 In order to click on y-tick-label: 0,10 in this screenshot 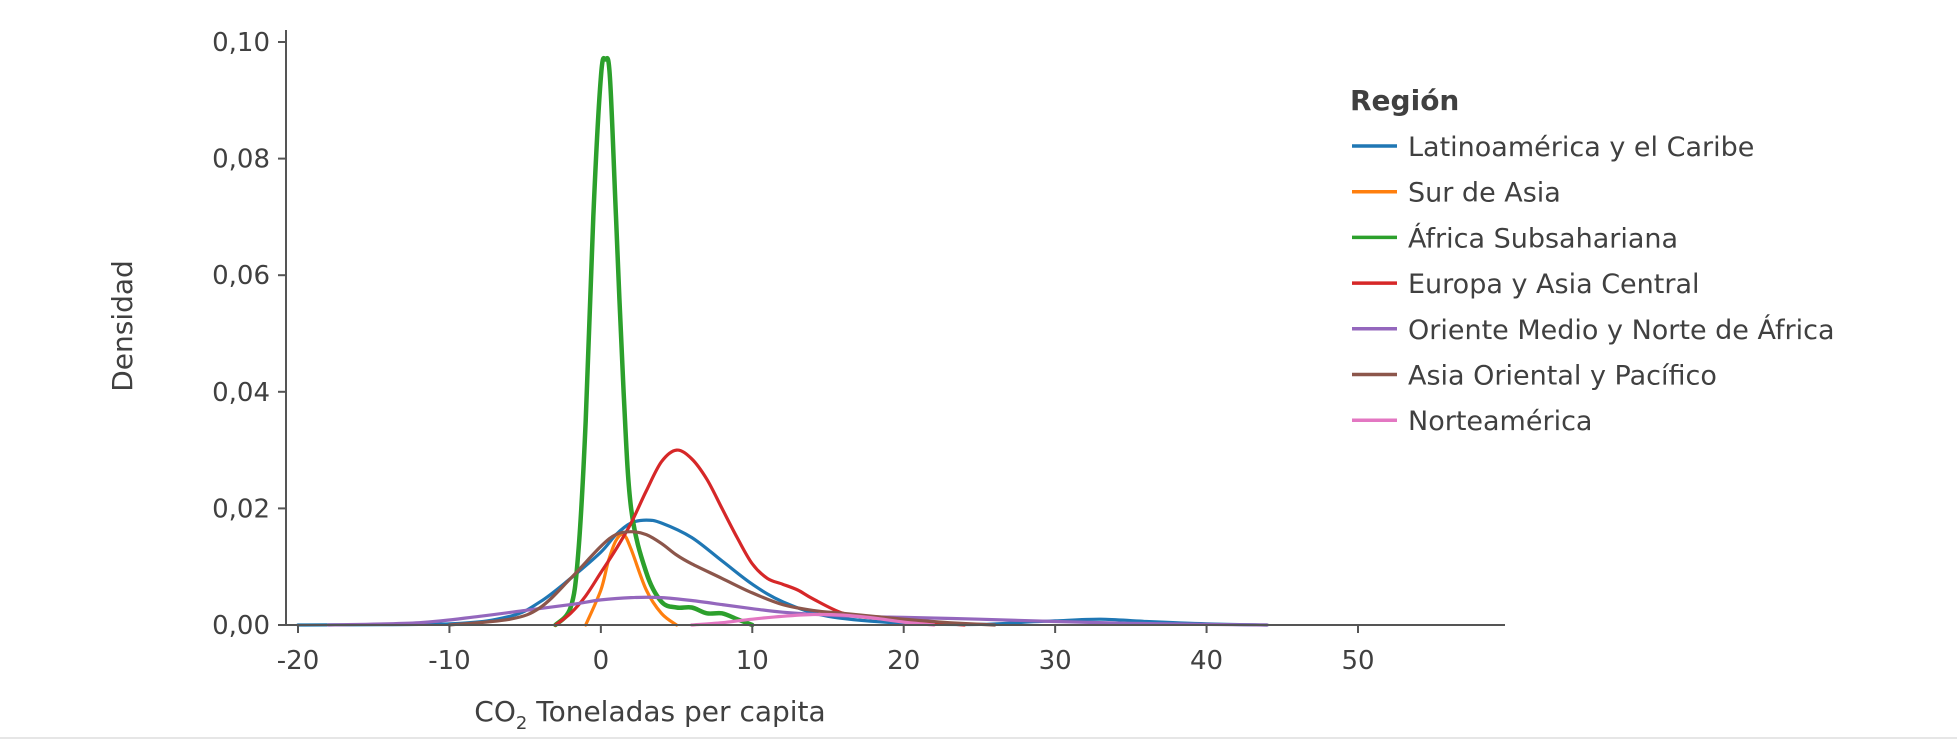, I will do `click(241, 43)`.